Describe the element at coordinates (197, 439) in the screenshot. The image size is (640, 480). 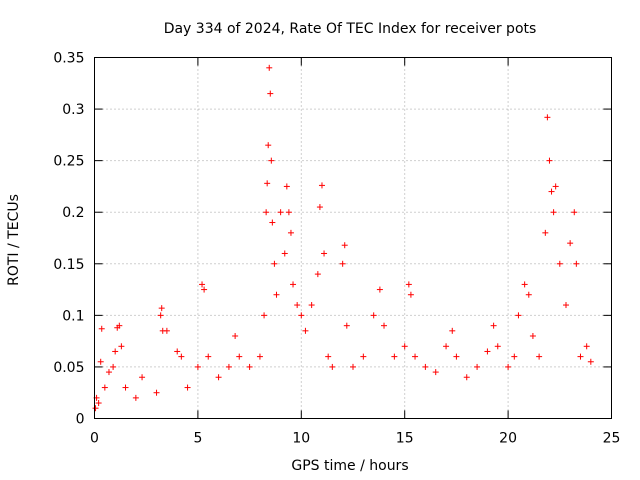
I see `x-tick-label: 5` at that location.